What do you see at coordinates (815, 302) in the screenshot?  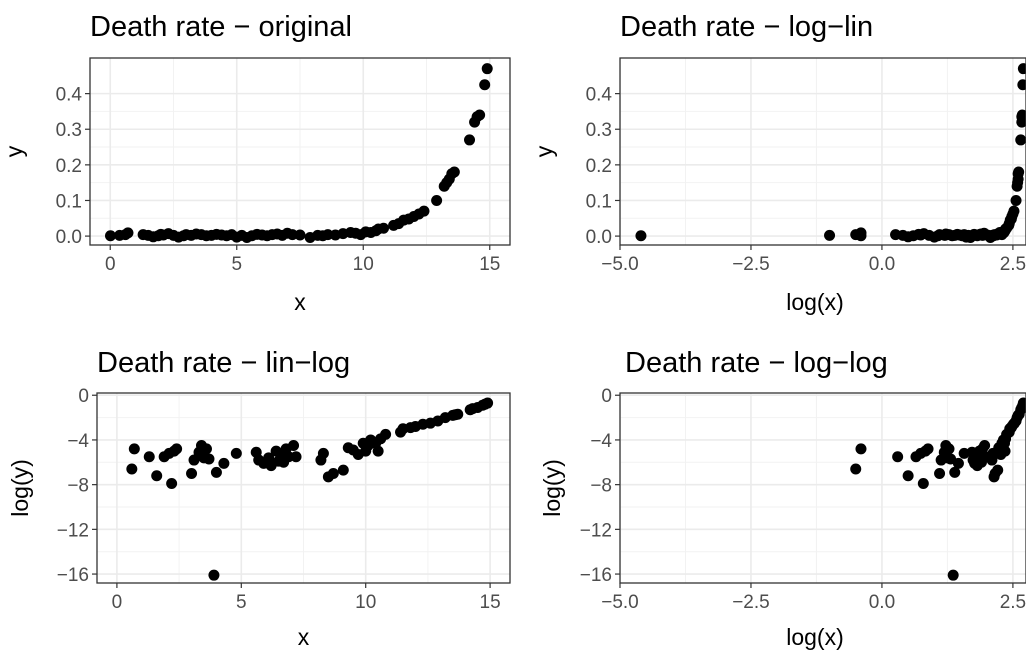 I see `x-axis-label: log(x)` at bounding box center [815, 302].